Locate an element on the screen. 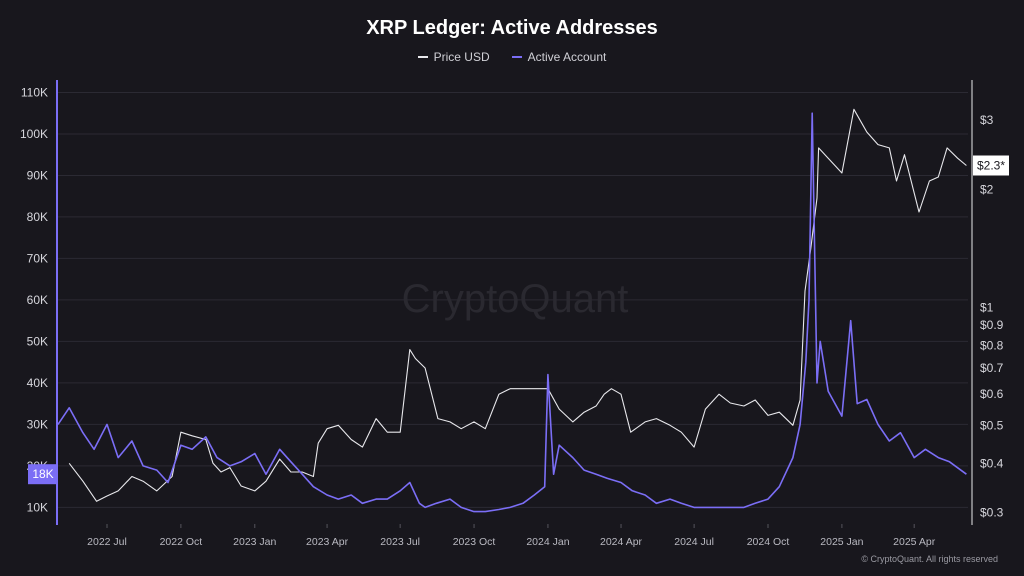  legend-item-price: Price USD is located at coordinates (453, 57).